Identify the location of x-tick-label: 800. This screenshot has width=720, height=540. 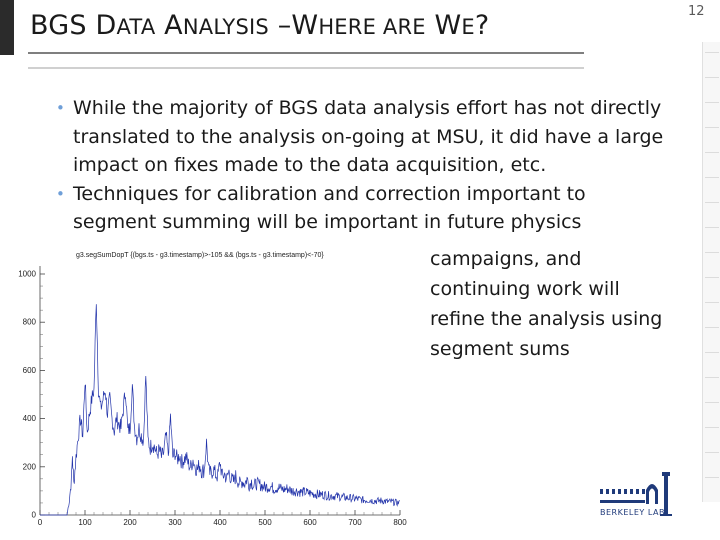
(400, 522).